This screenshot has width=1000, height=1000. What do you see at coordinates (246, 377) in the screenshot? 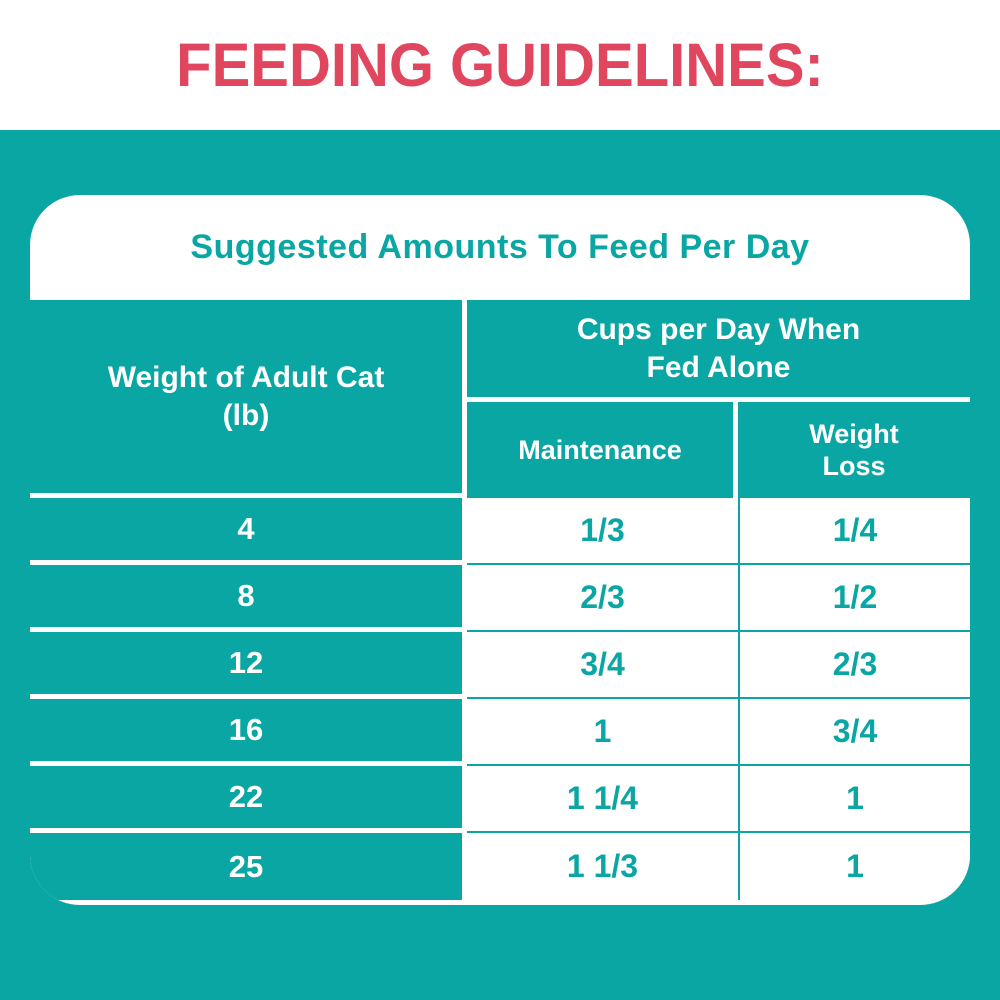
I see `weight-header-line1: Weight of Adult Cat` at bounding box center [246, 377].